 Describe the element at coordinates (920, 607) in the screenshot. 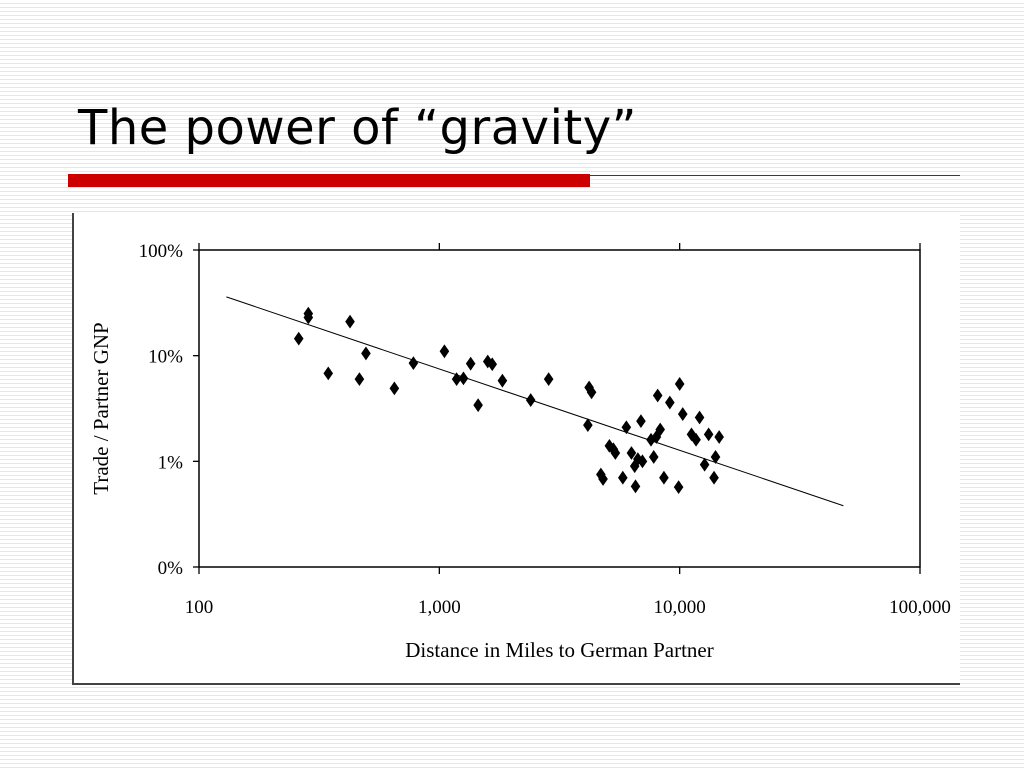

I see `x-tick-label: 100,000` at that location.